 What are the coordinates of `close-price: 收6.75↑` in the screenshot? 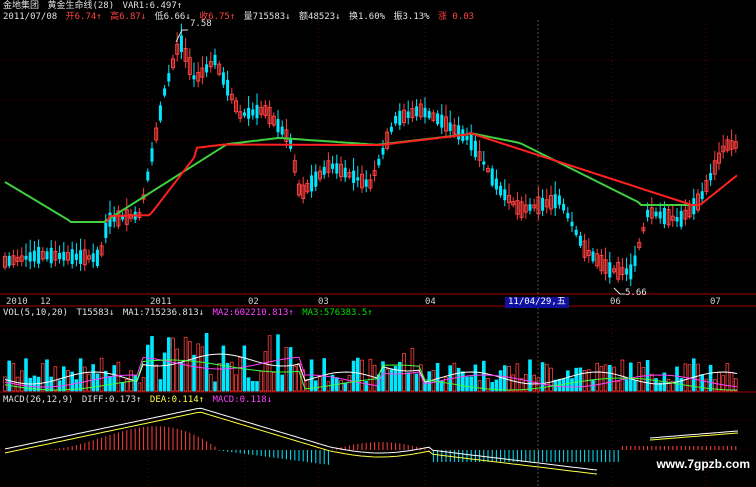 It's located at (217, 17).